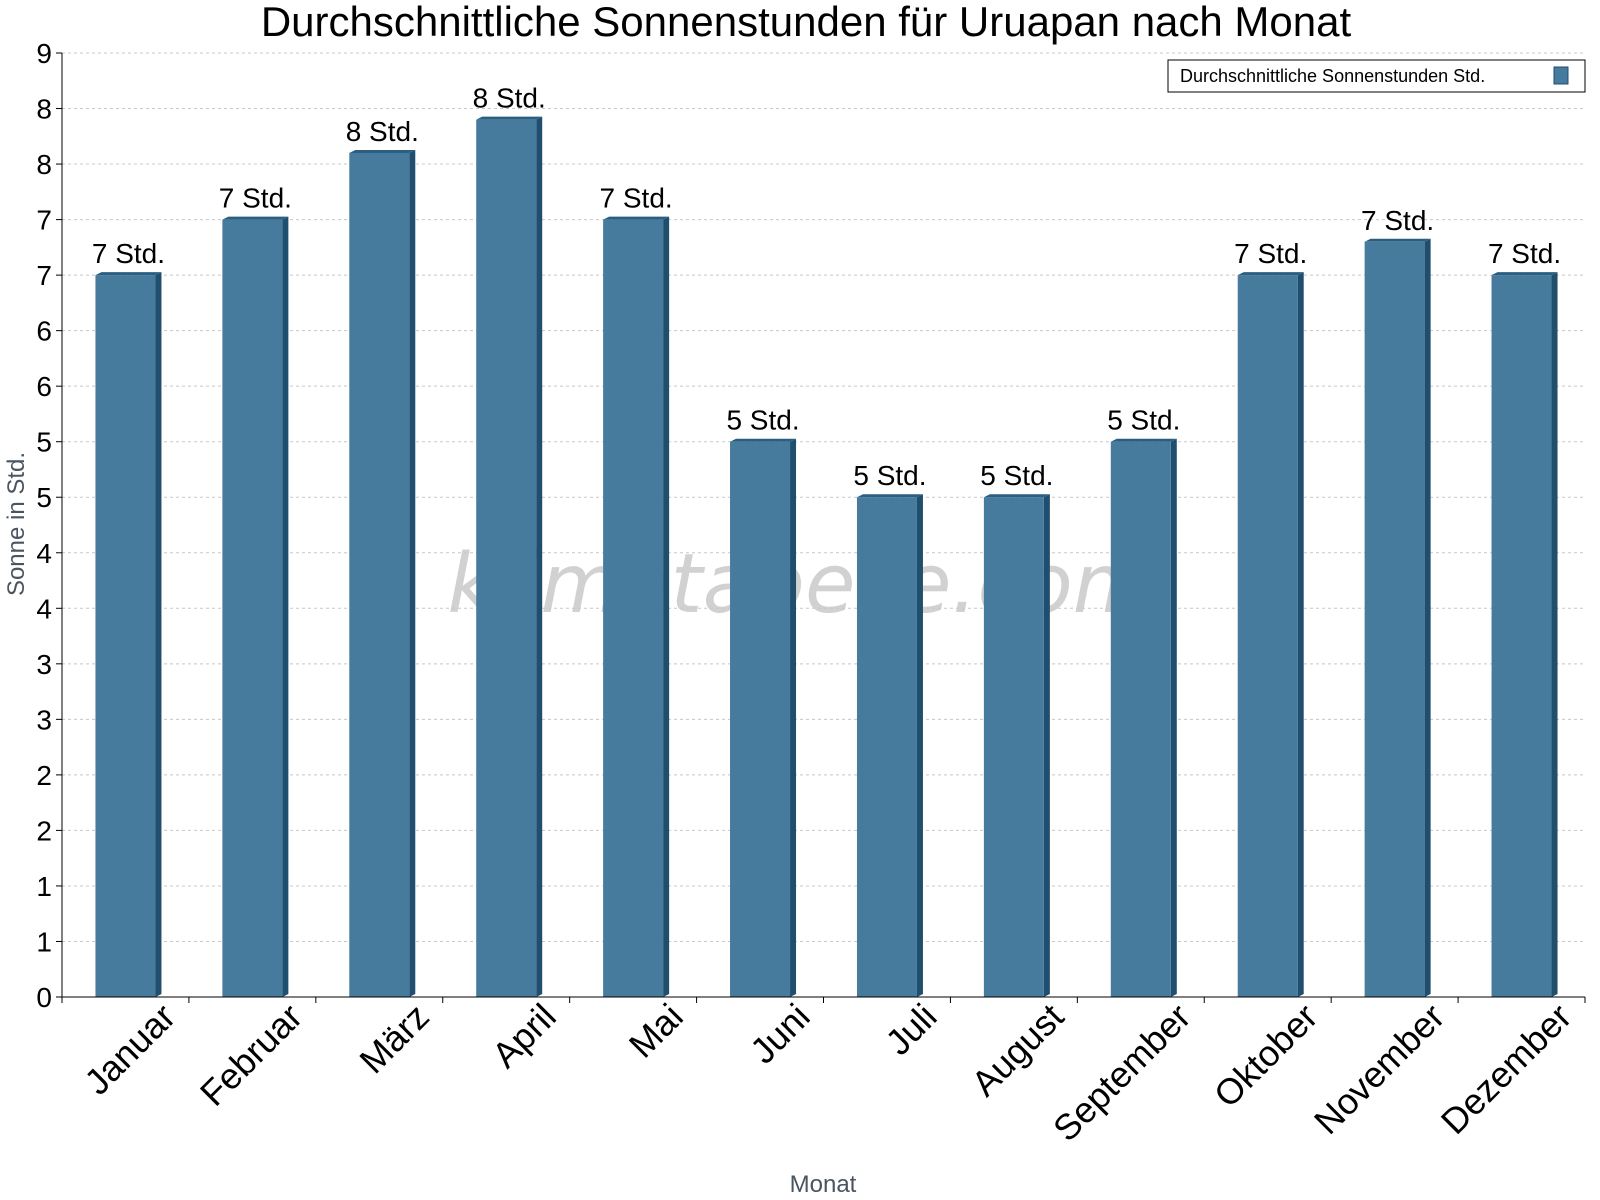 The image size is (1600, 1200). I want to click on x-tick-label: April, so click(524, 1036).